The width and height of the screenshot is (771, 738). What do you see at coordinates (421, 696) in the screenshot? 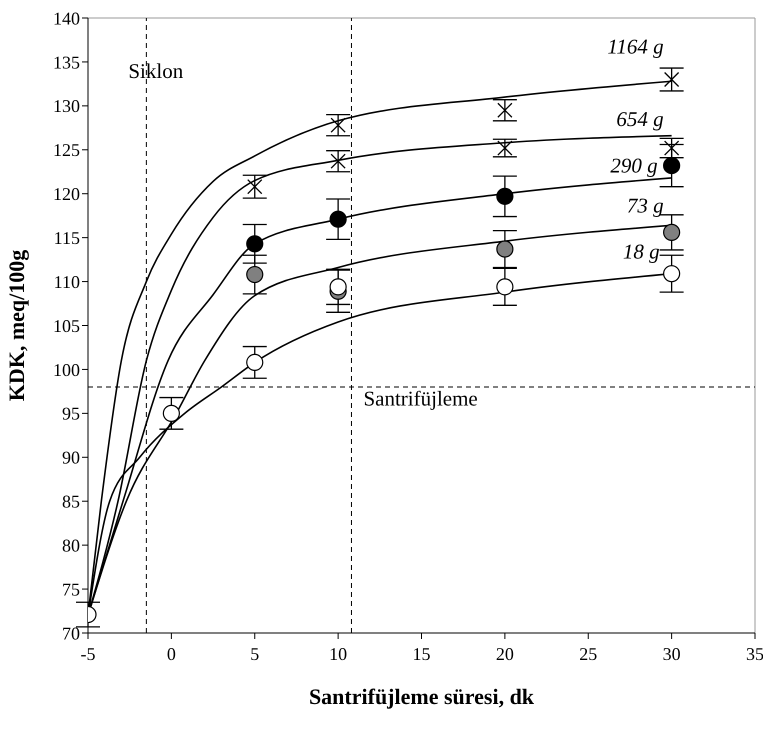
I see `x-axis-title: Santrifüjleme süresi, dk` at bounding box center [421, 696].